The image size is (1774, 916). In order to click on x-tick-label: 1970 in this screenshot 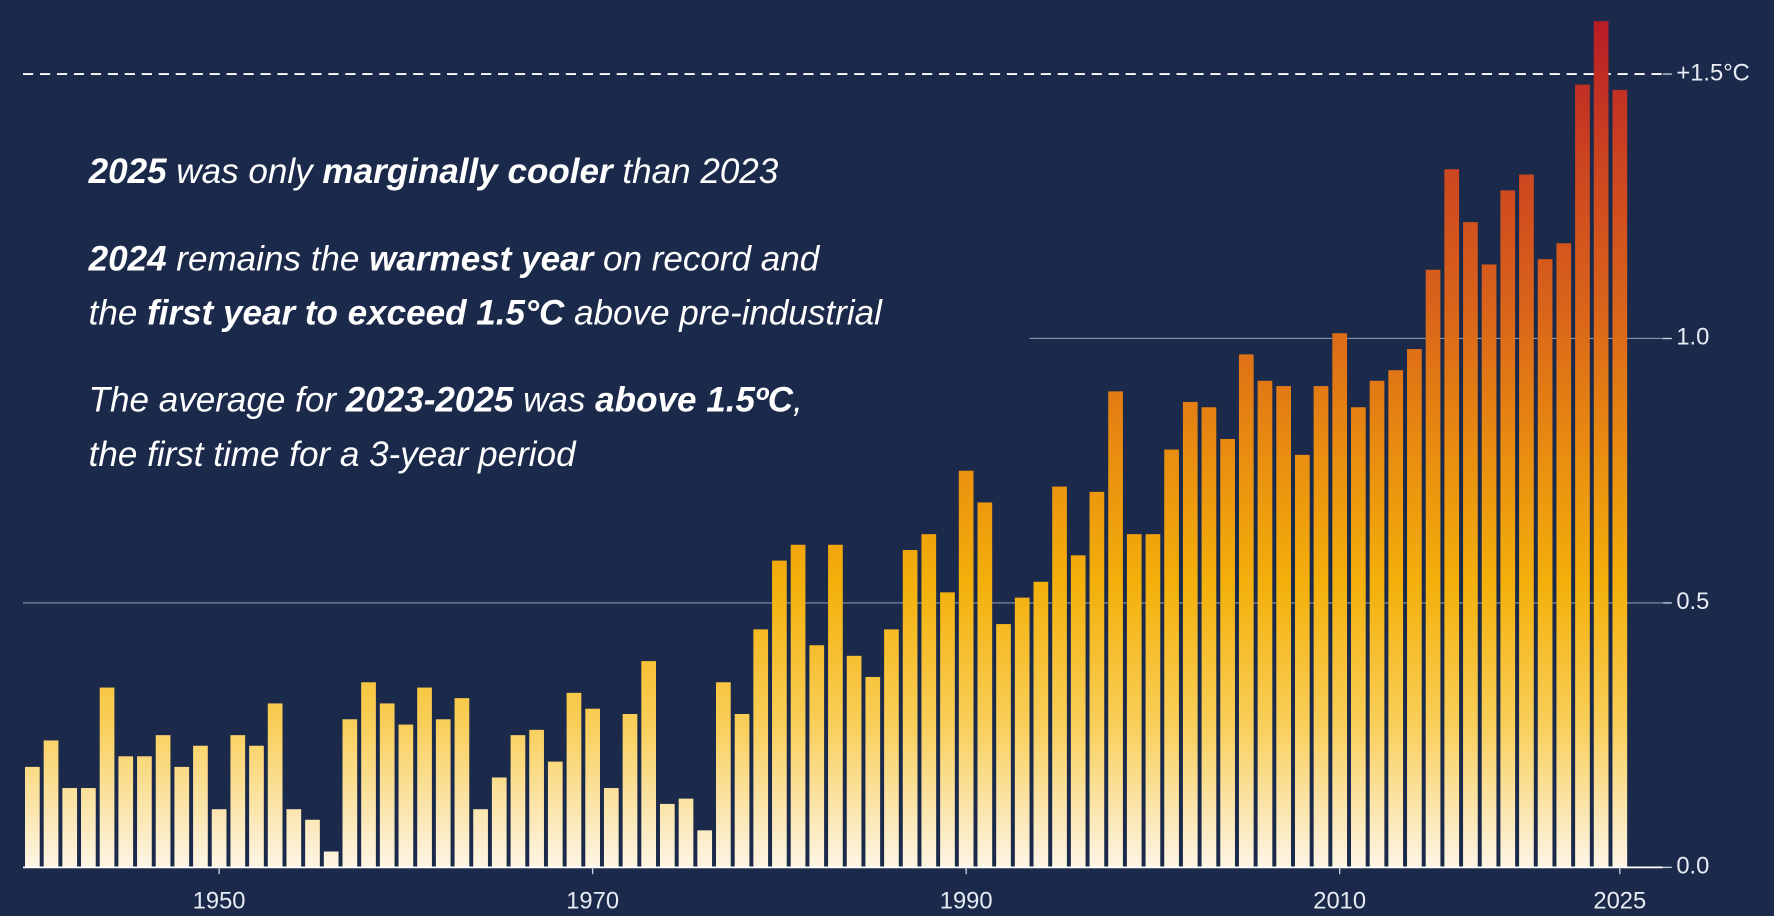, I will do `click(592, 902)`.